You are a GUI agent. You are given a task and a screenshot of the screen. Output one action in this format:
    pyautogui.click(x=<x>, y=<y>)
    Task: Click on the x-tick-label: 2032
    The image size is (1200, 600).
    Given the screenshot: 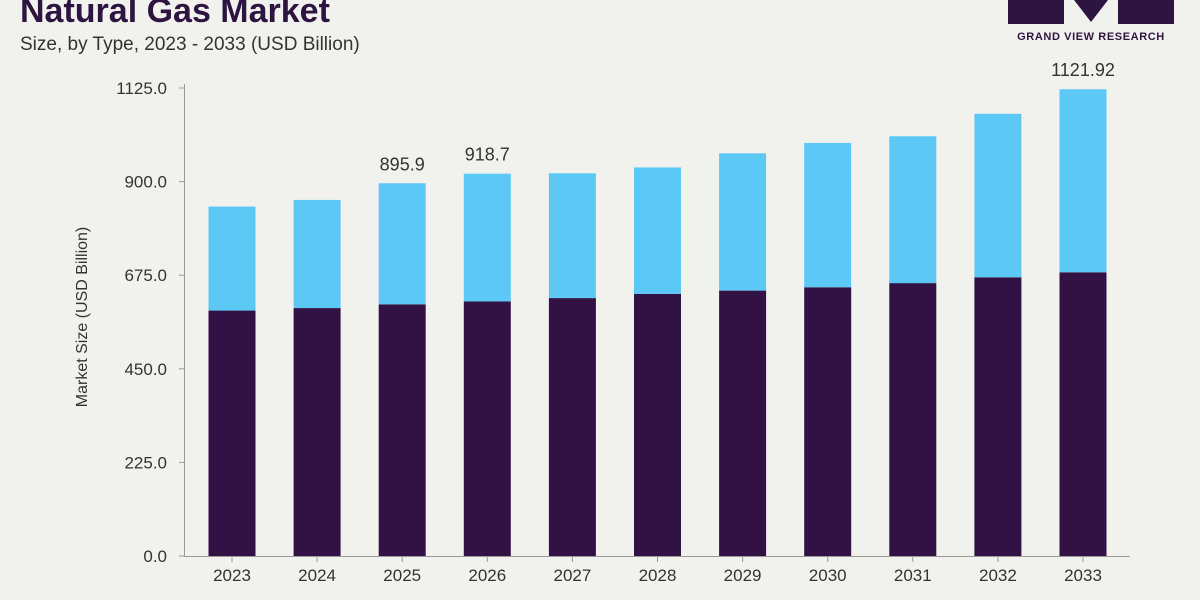 What is the action you would take?
    pyautogui.click(x=998, y=575)
    